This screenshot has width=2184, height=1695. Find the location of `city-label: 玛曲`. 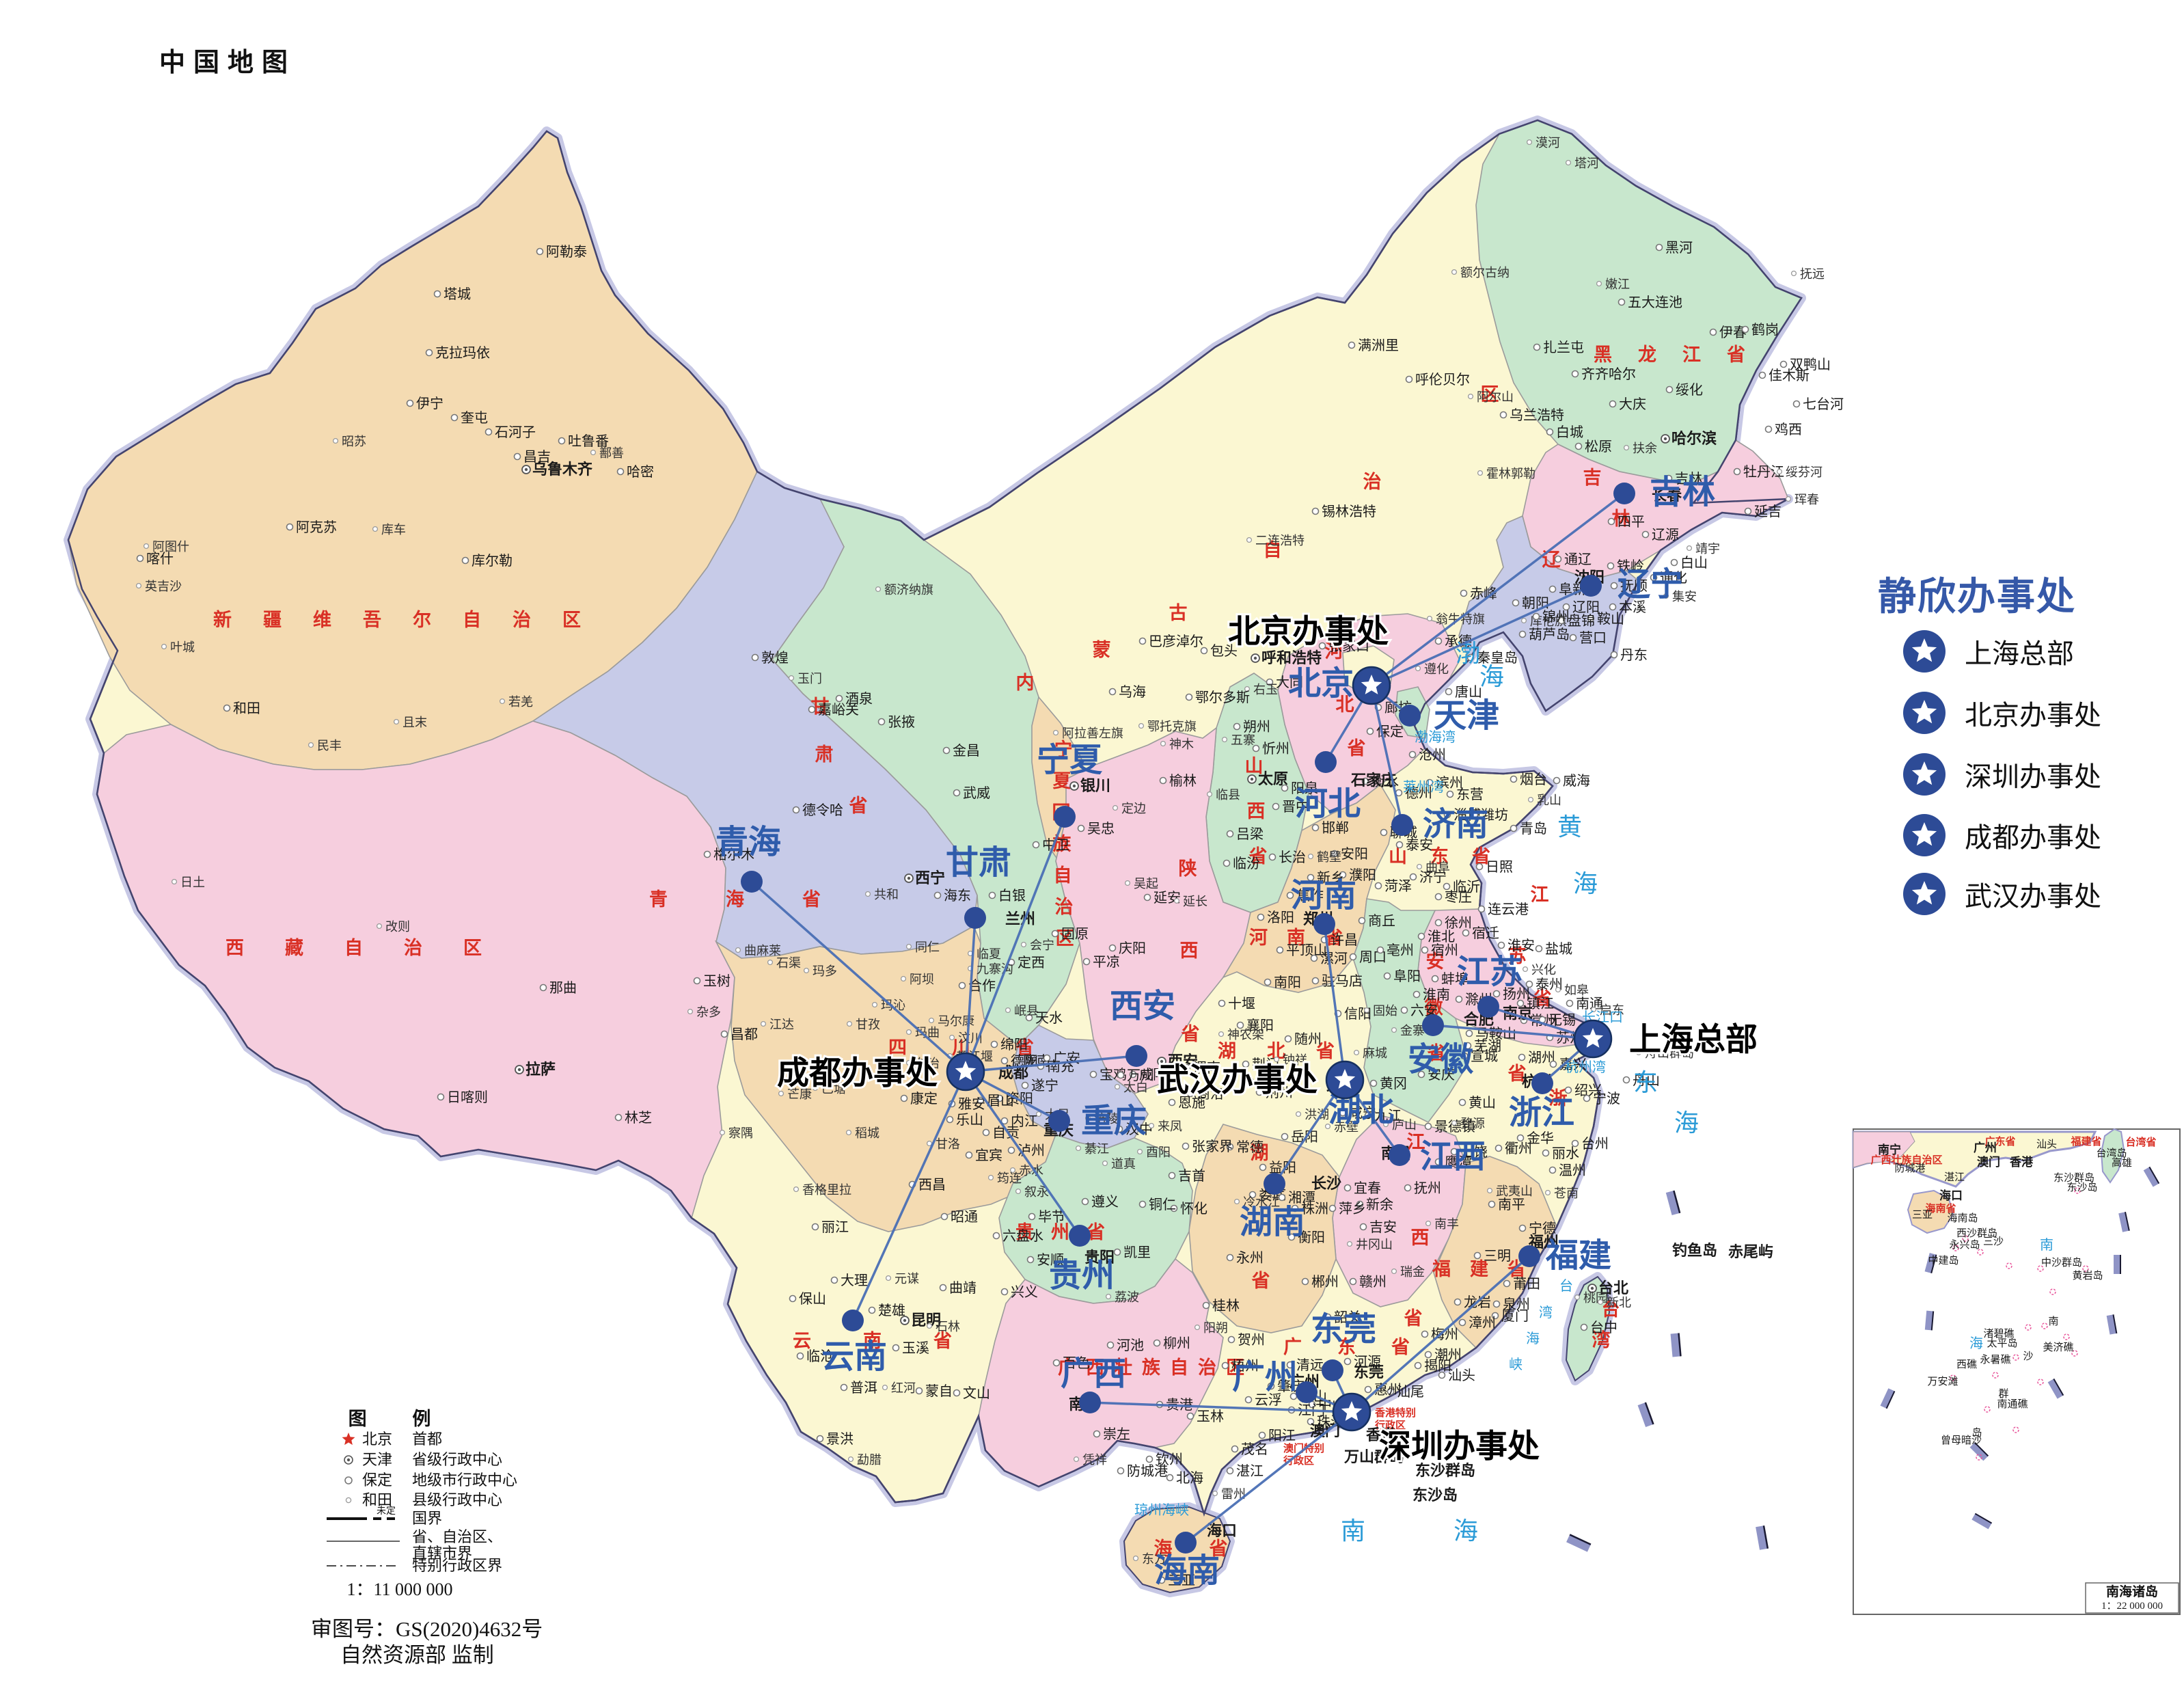

city-label: 玛曲 is located at coordinates (927, 1033).